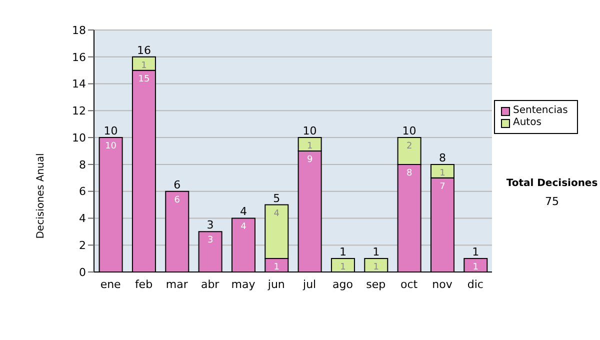  What do you see at coordinates (79, 57) in the screenshot?
I see `y-tick-label: 16` at bounding box center [79, 57].